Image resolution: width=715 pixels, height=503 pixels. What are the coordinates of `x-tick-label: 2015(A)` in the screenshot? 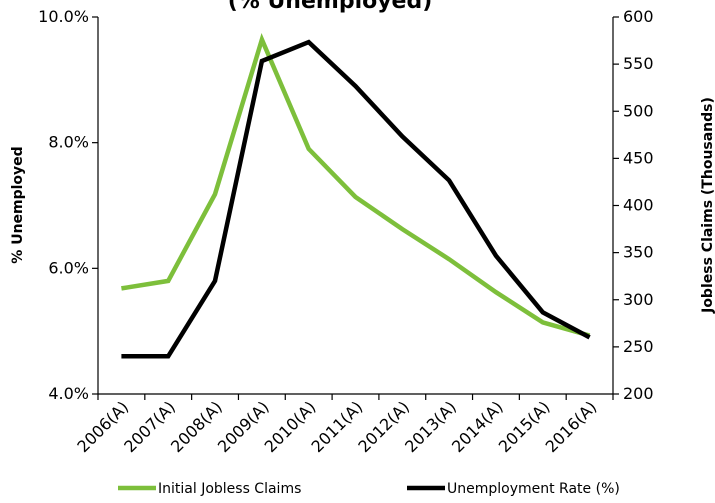 It's located at (524, 426).